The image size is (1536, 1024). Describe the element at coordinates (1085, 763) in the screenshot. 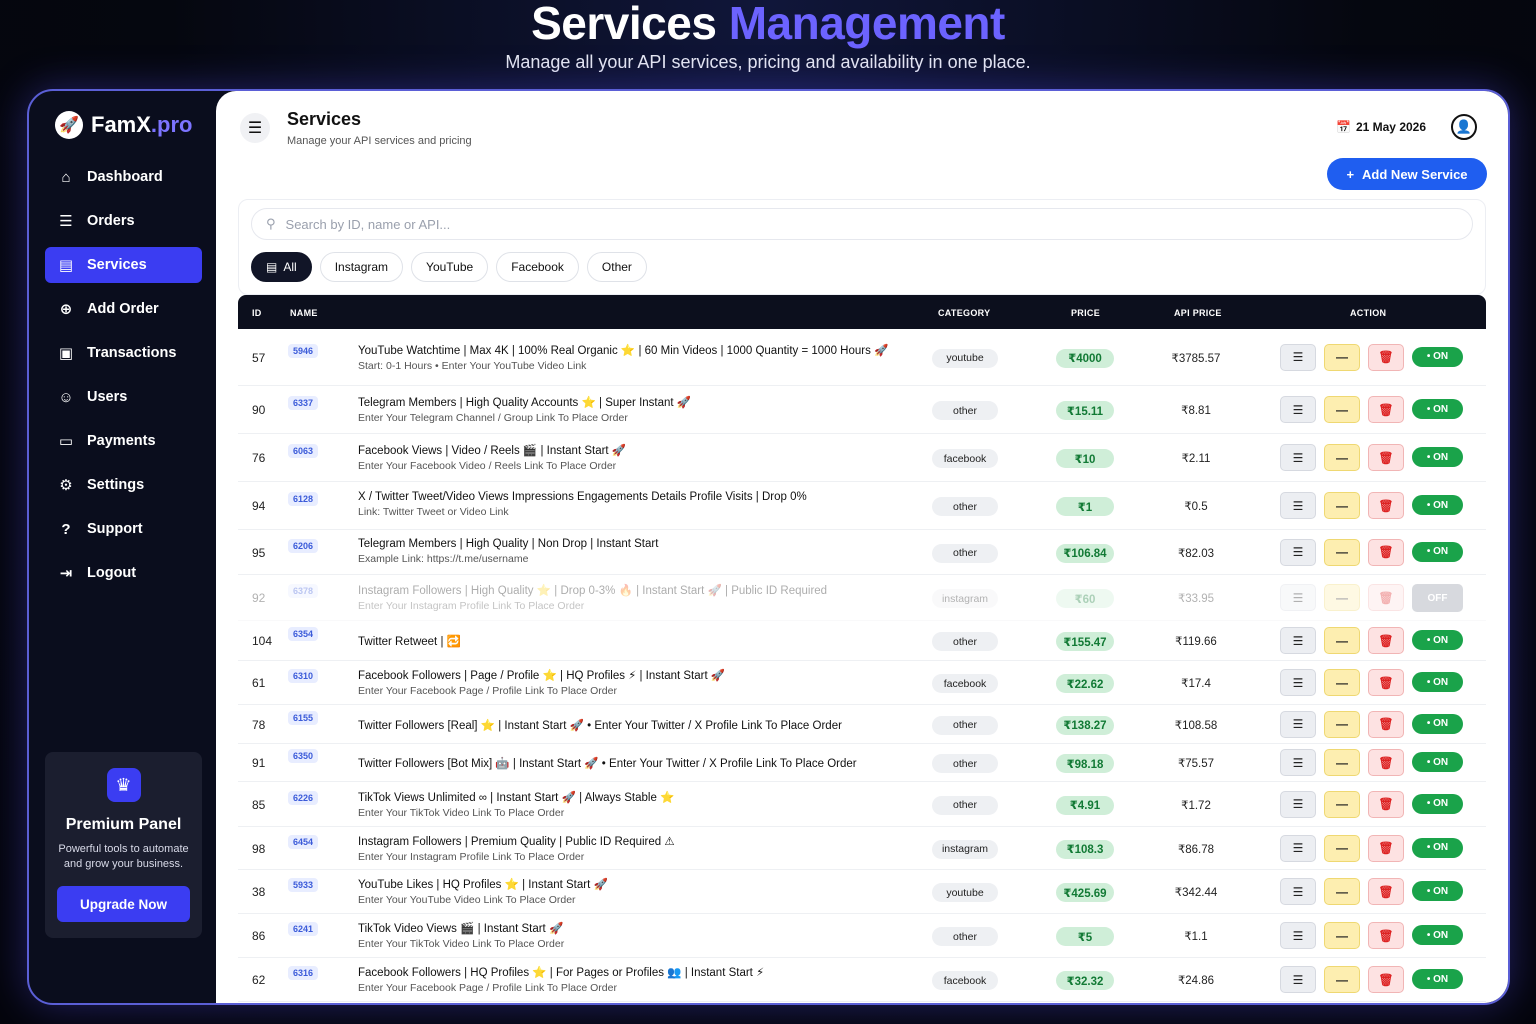

I see `price-badge: ₹98.18` at that location.